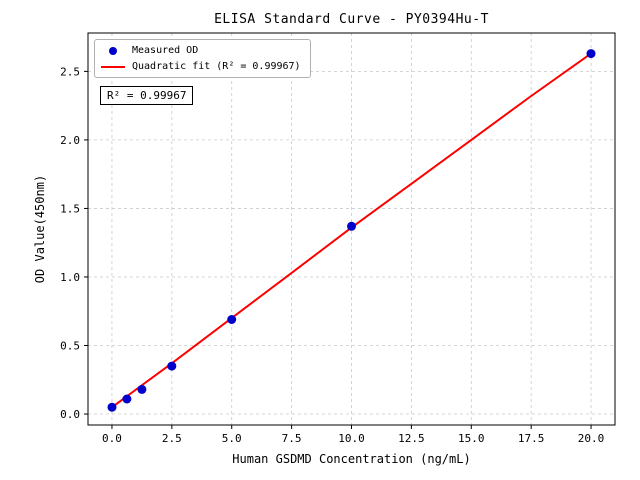  What do you see at coordinates (411, 438) in the screenshot?
I see `x-tick-label: 12.5` at bounding box center [411, 438].